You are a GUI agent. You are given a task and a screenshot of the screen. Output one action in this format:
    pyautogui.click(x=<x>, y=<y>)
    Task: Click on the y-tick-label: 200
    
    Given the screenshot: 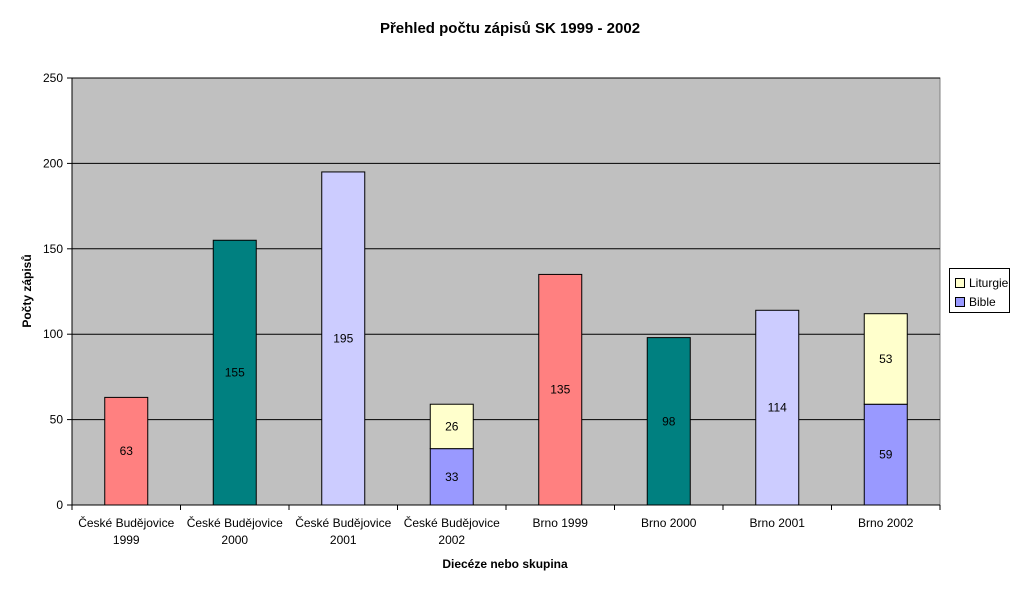 What is the action you would take?
    pyautogui.click(x=53, y=163)
    